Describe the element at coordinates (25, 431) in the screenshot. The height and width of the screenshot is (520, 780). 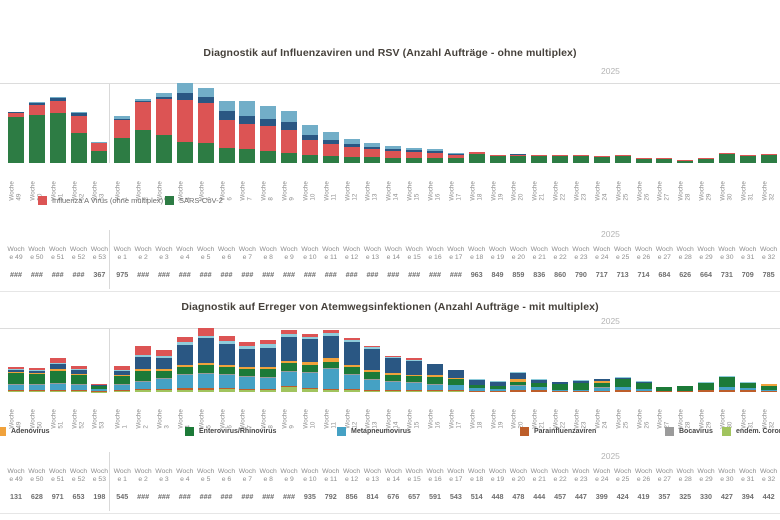
I see `legend-item: Adenovirus` at that location.